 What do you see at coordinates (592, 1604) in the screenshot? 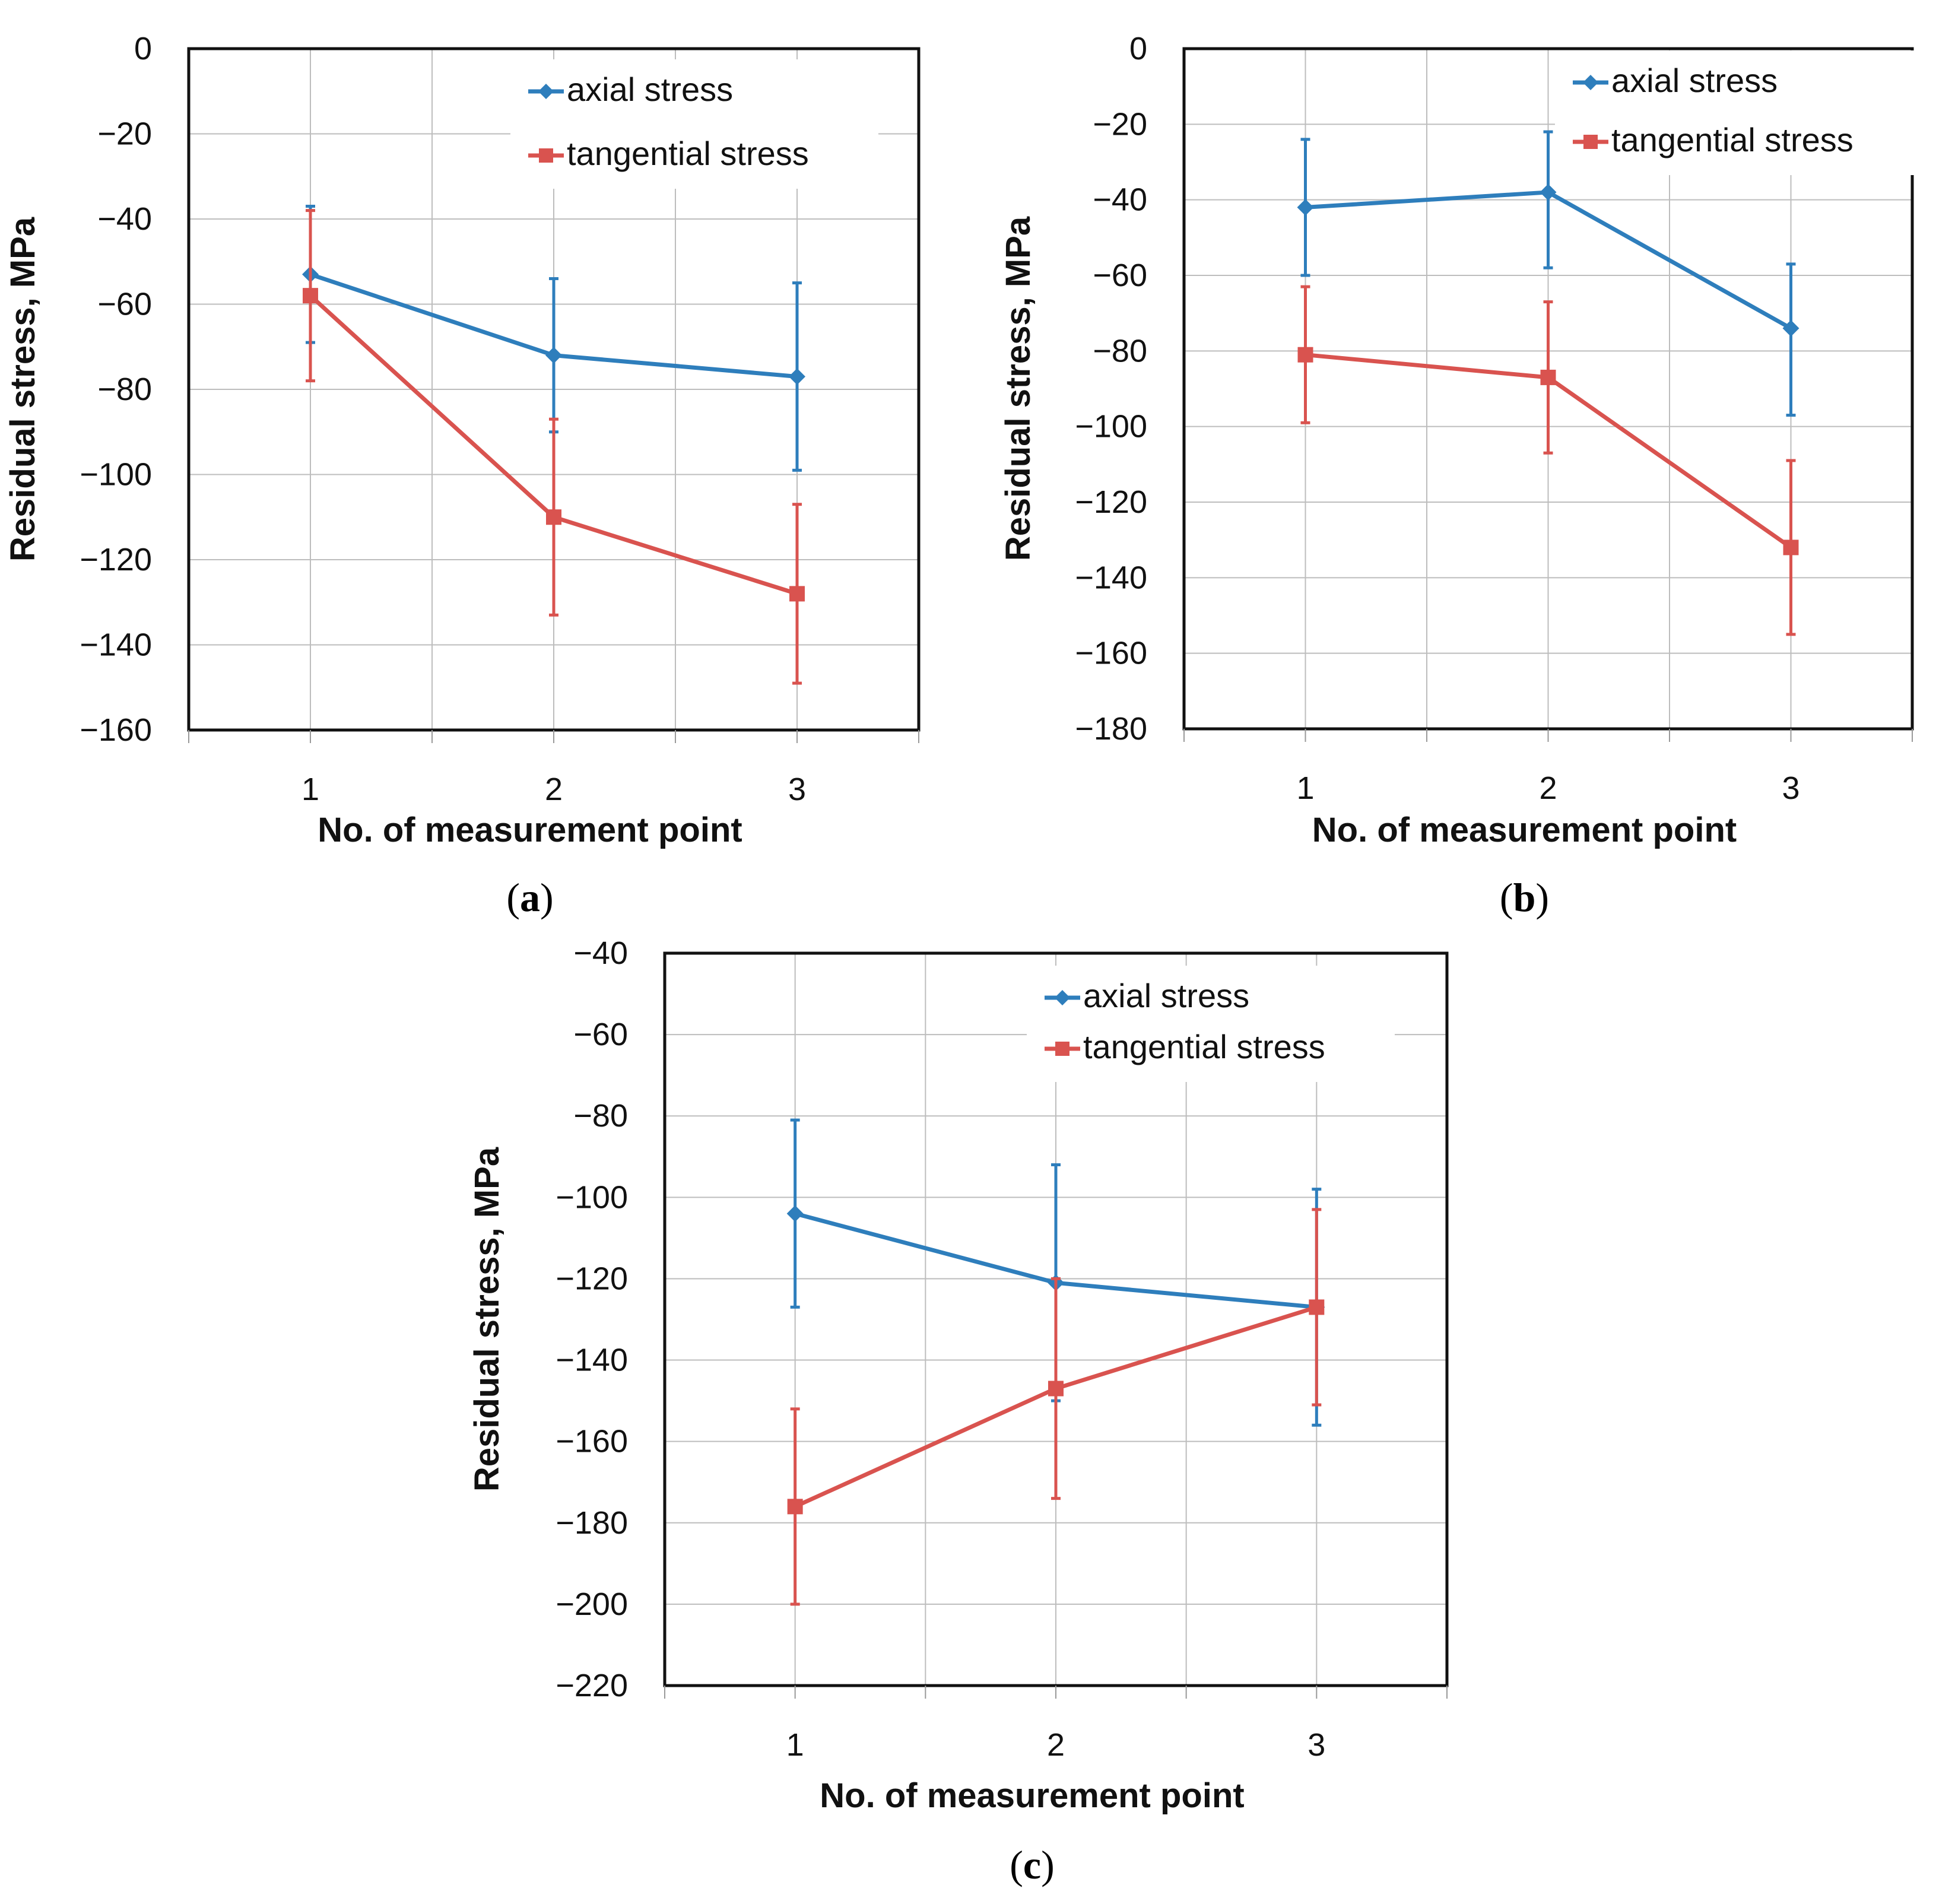
I see `y-tick-label: −200` at bounding box center [592, 1604].